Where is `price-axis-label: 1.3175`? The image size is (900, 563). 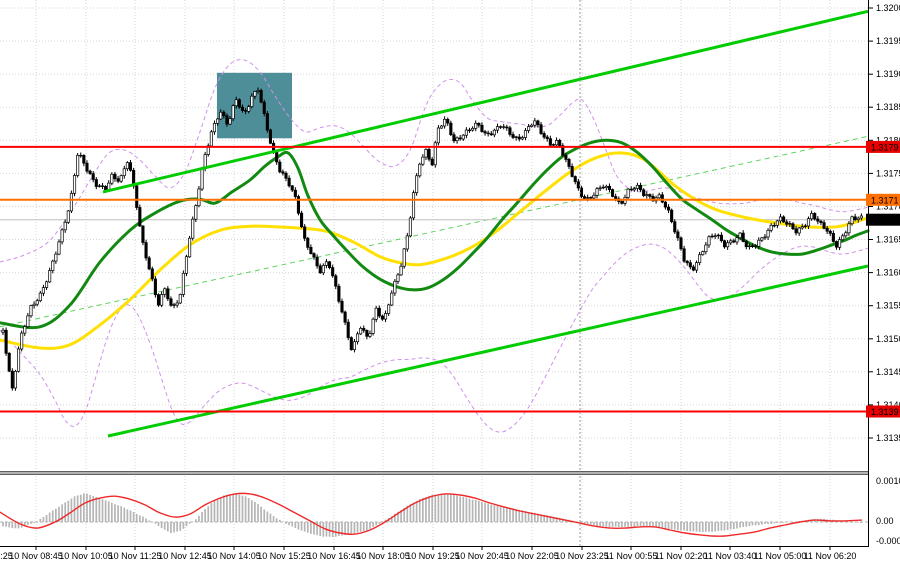 price-axis-label: 1.3175 is located at coordinates (888, 173).